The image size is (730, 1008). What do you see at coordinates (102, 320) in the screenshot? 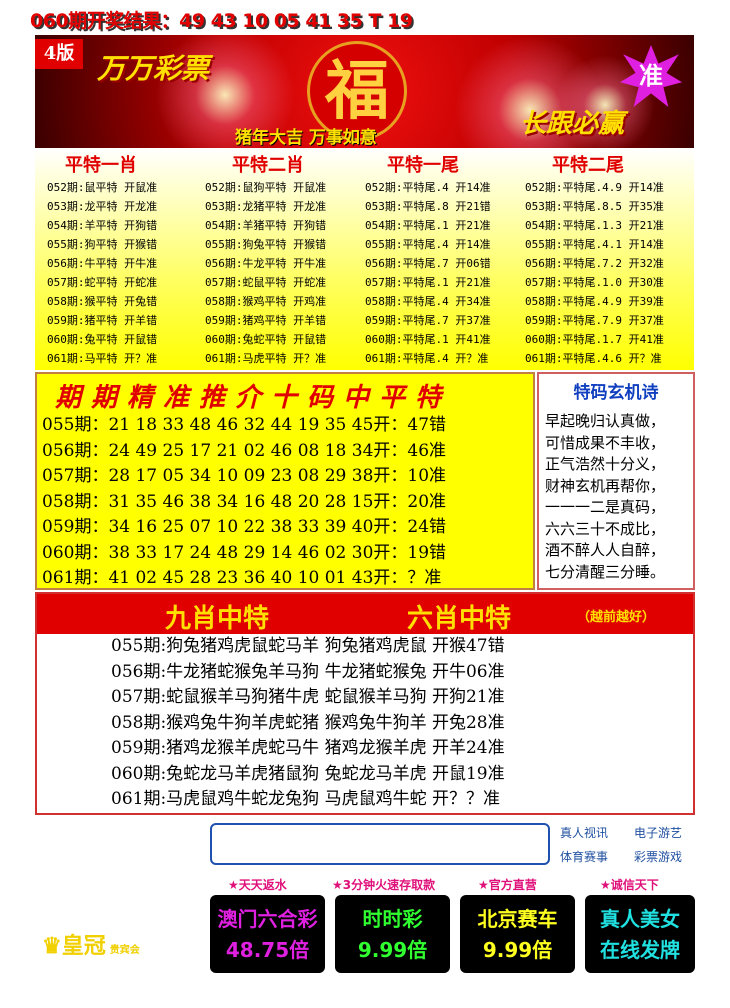
I see `table-row: 059期:猪平特 开羊错` at bounding box center [102, 320].